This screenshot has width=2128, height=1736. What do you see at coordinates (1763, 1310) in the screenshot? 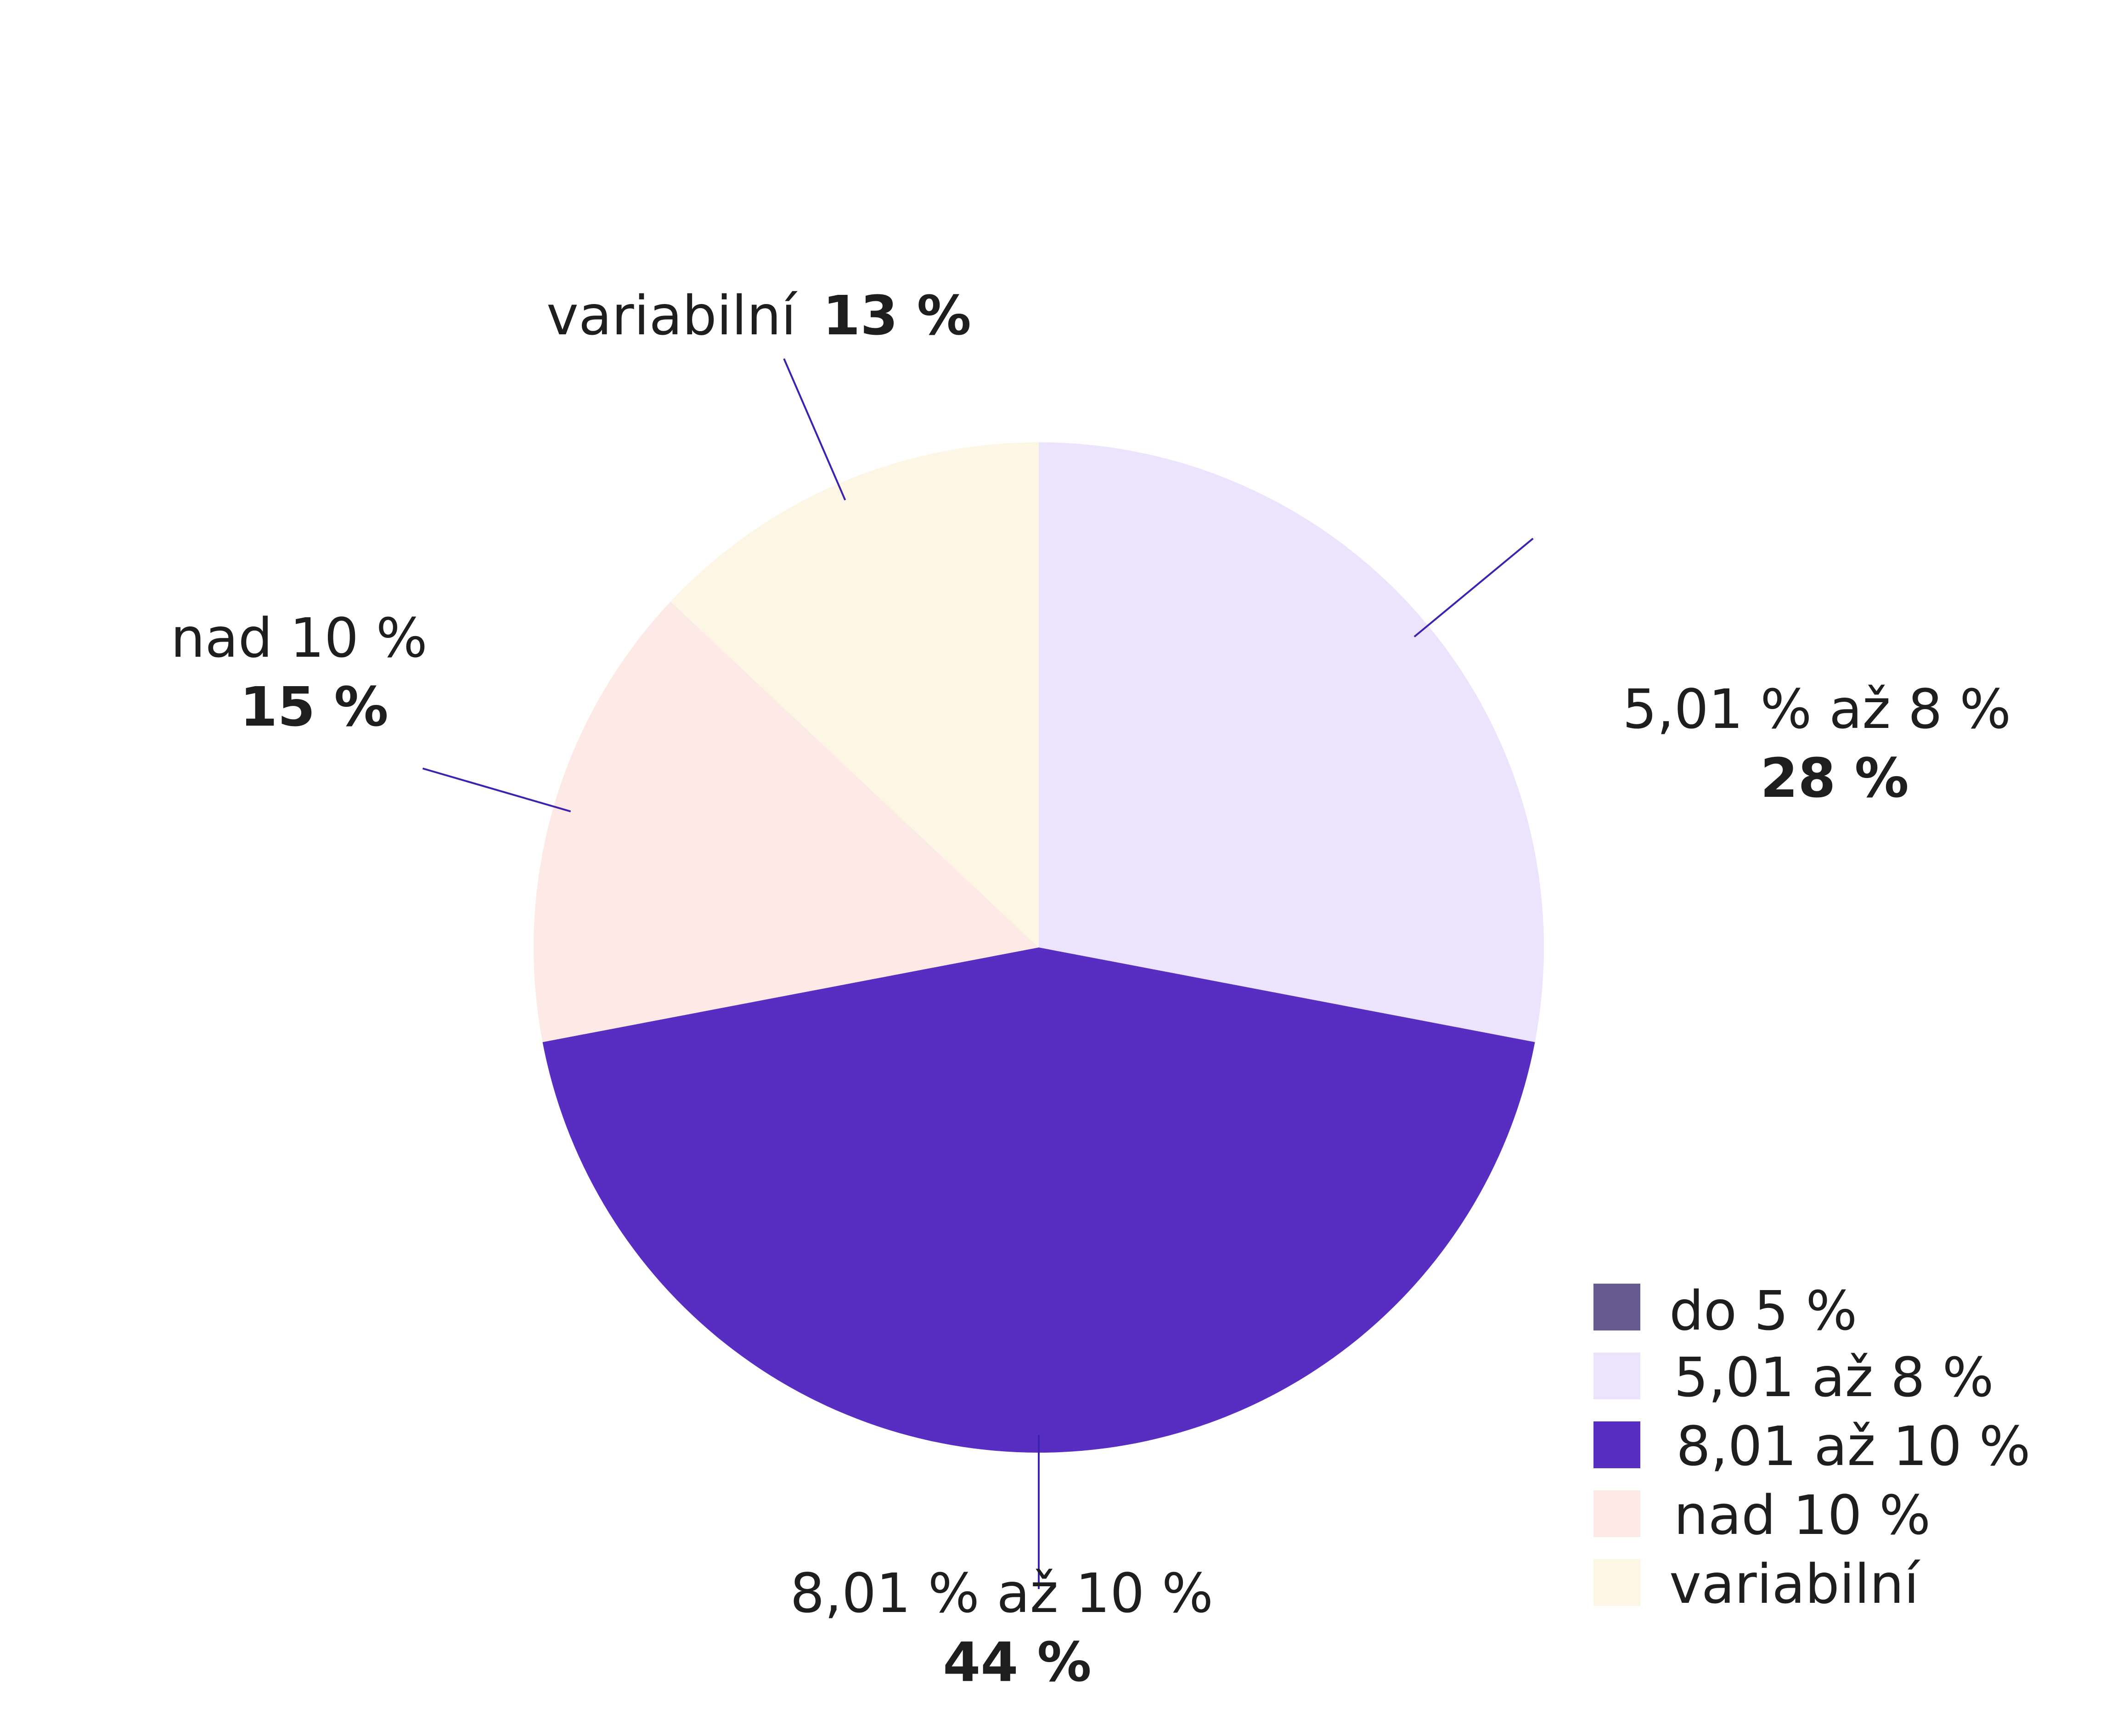
I see `legend-label-0: do 5 %` at bounding box center [1763, 1310].